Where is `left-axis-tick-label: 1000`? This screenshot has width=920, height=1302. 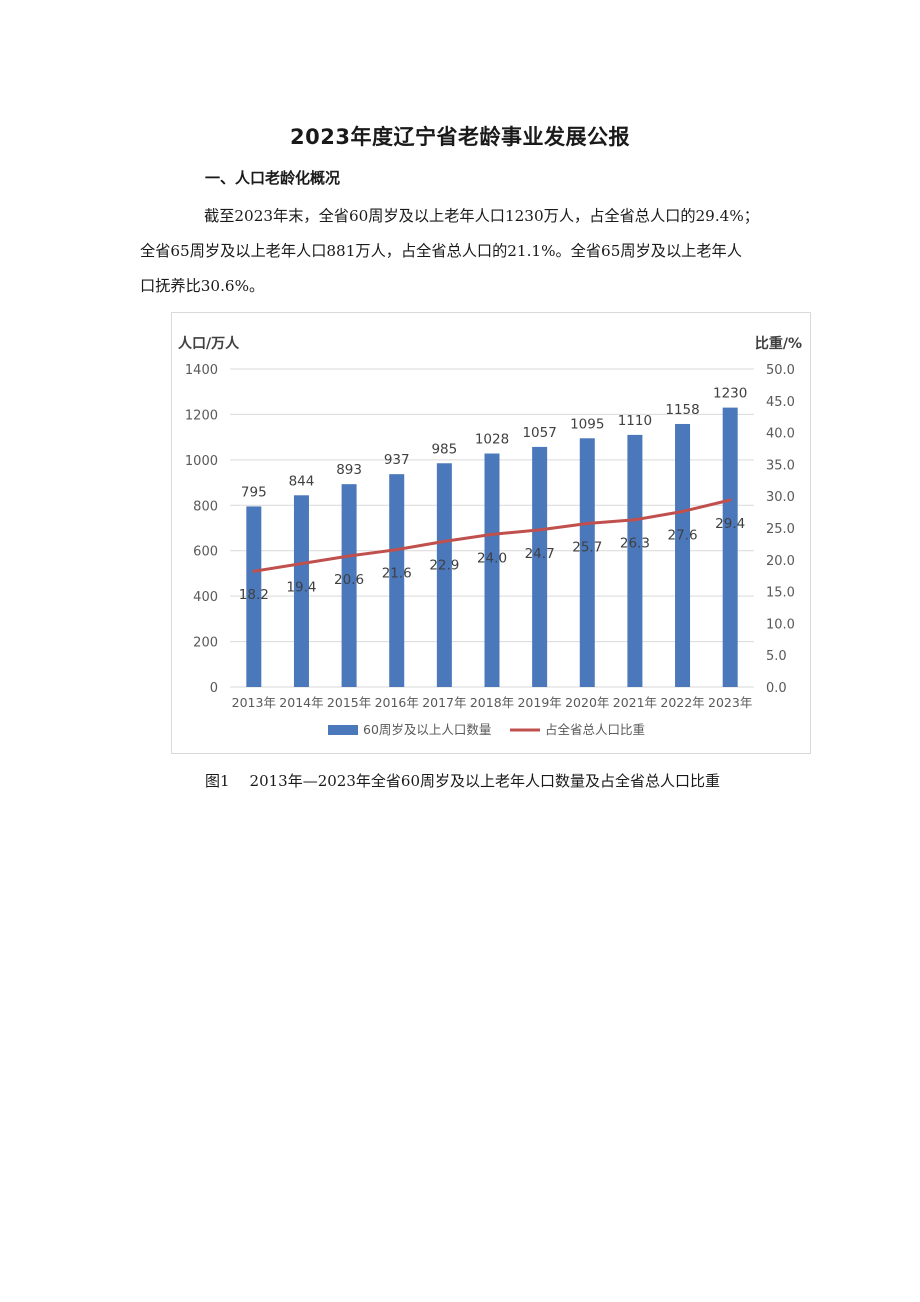 left-axis-tick-label: 1000 is located at coordinates (201, 461).